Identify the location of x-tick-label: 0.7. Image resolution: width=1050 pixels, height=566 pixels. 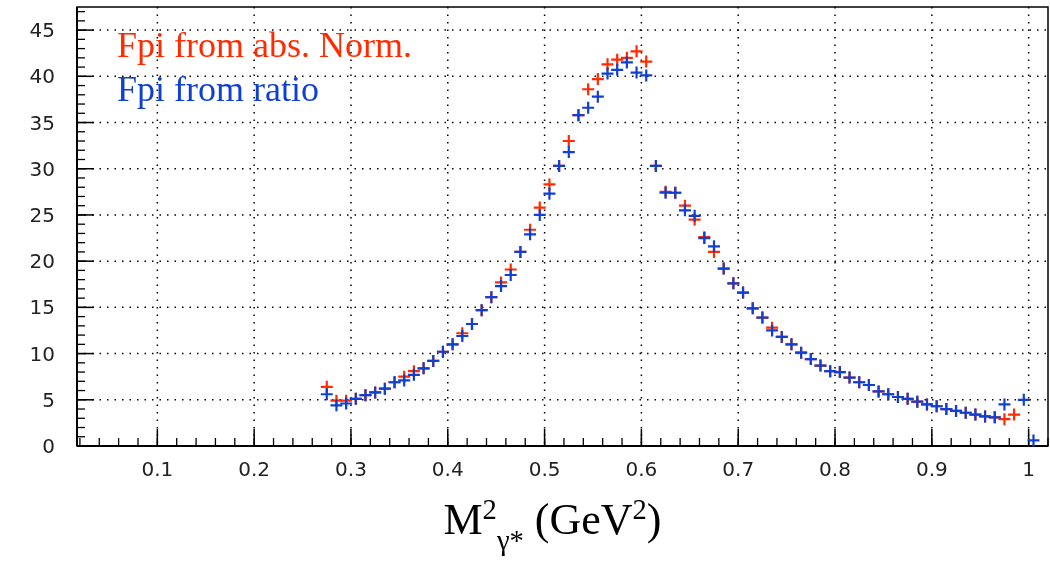
(738, 469).